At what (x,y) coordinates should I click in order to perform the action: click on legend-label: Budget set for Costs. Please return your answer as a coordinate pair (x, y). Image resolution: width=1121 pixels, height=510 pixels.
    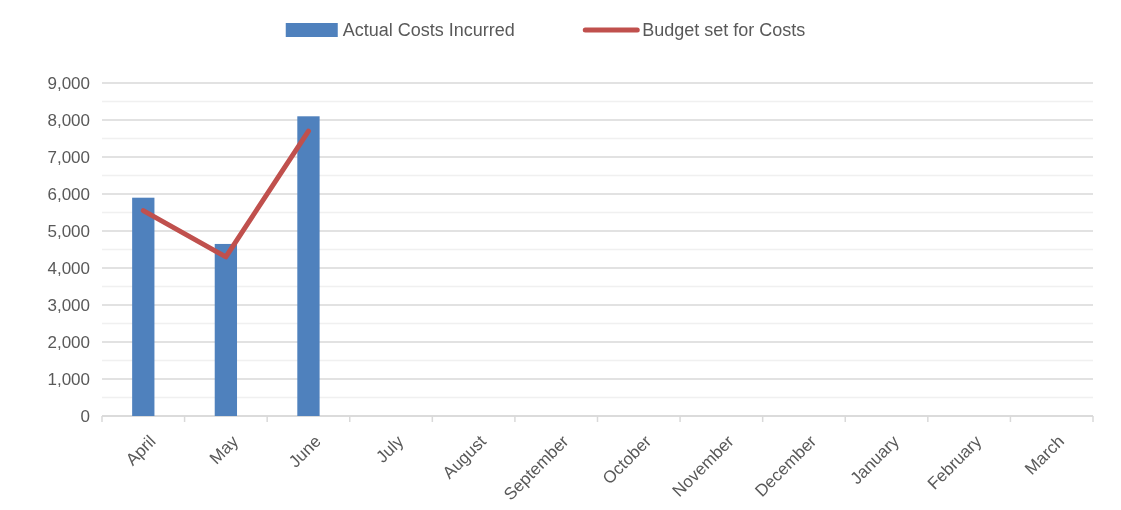
    Looking at the image, I should click on (724, 30).